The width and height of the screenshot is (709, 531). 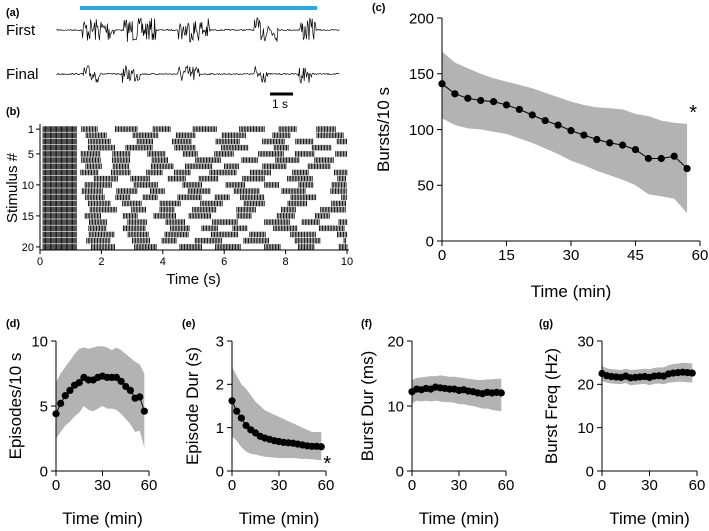 I want to click on x-tick-label: 15, so click(x=506, y=255).